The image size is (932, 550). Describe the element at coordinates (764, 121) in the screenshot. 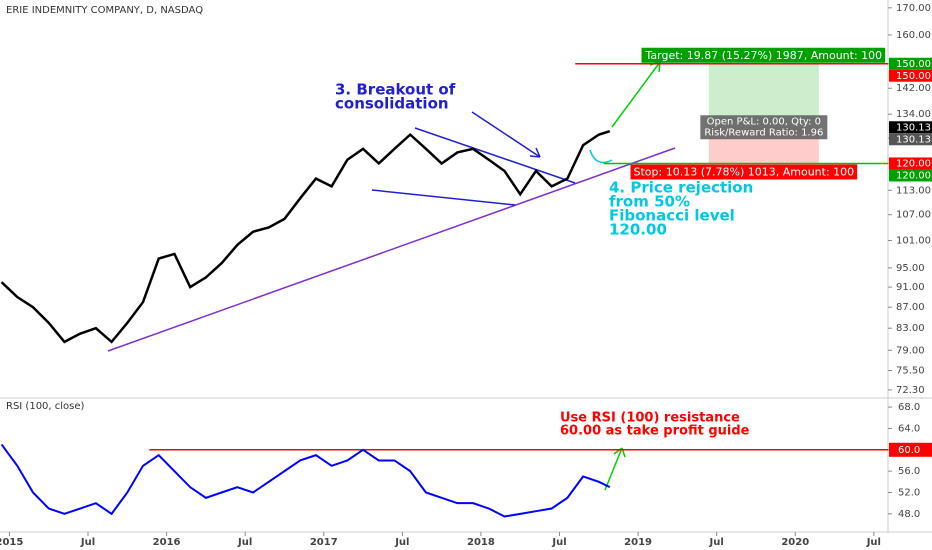

I see `pnl-label: Open P&L: 0.00, Qty: 0` at that location.